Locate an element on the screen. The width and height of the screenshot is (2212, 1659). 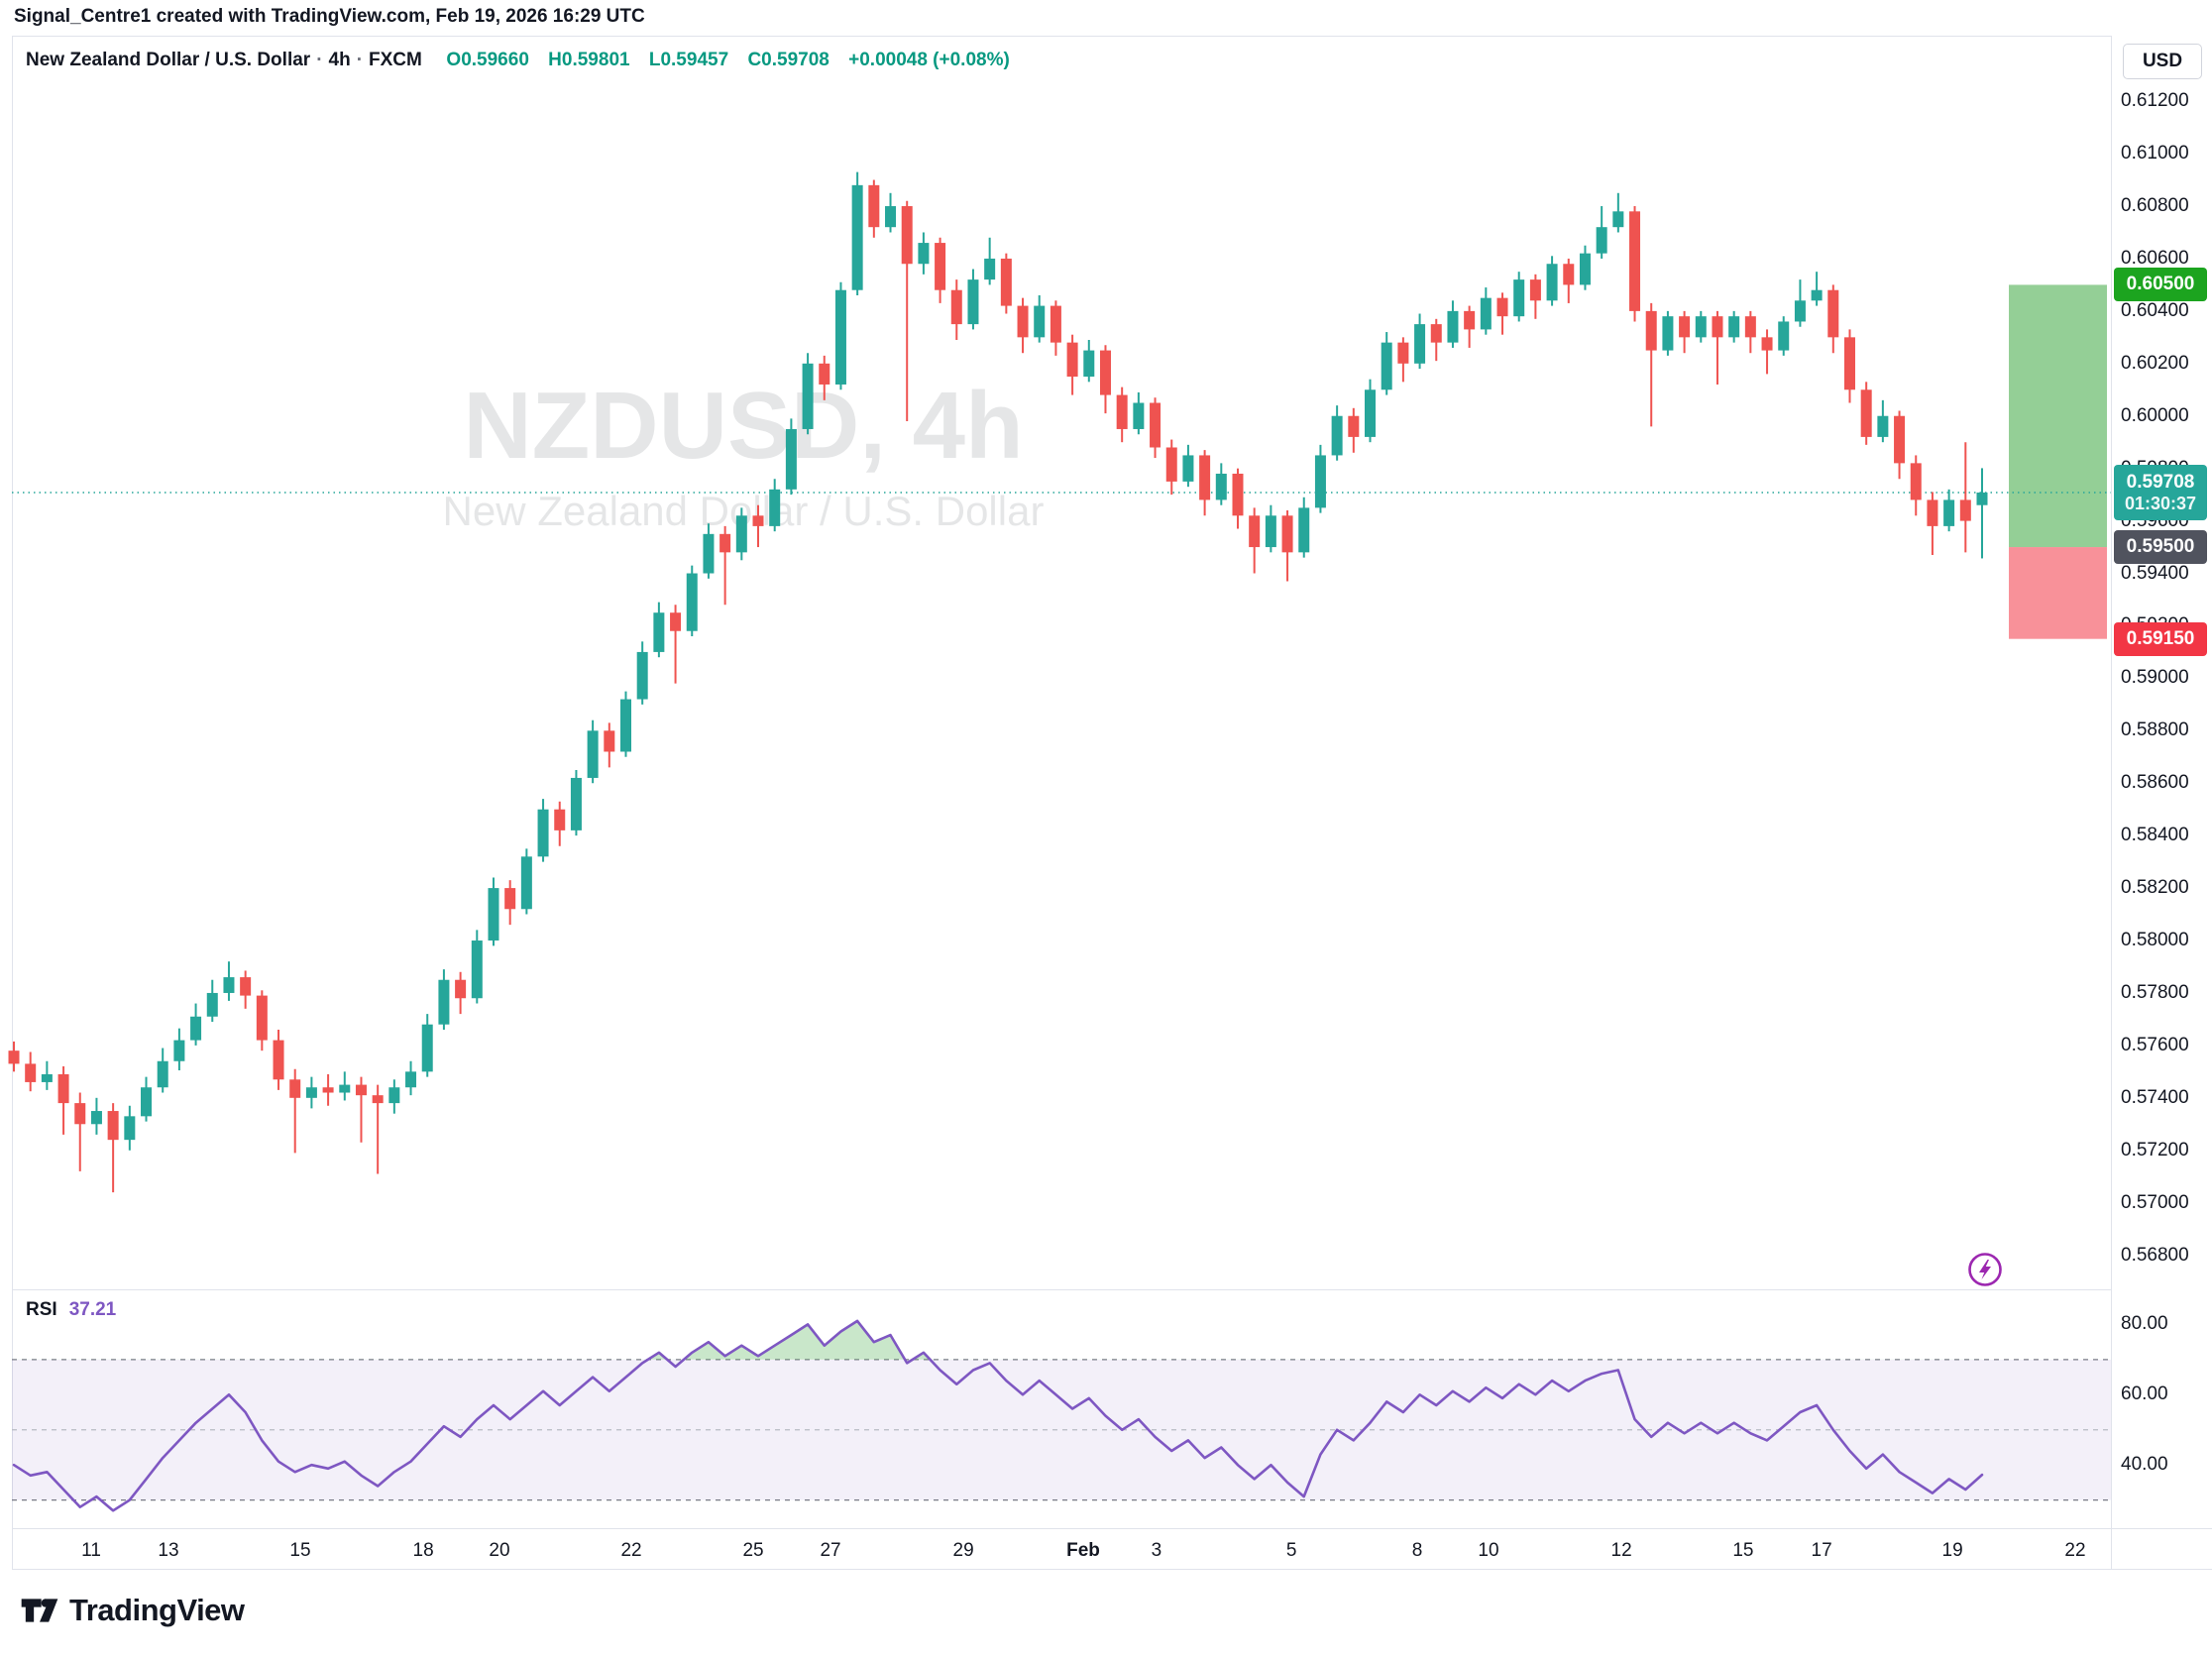
price-tick-label: 0.60400 is located at coordinates (2155, 310).